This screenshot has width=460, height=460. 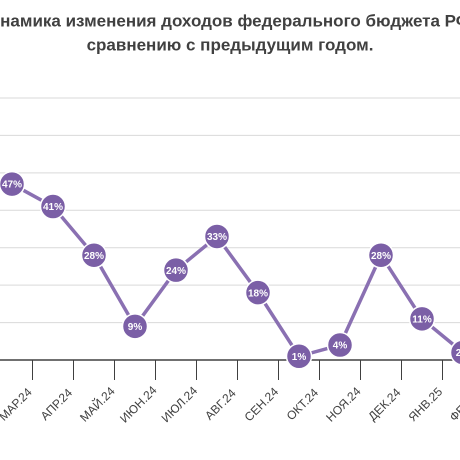 I want to click on data-label: 4%, so click(x=340, y=346).